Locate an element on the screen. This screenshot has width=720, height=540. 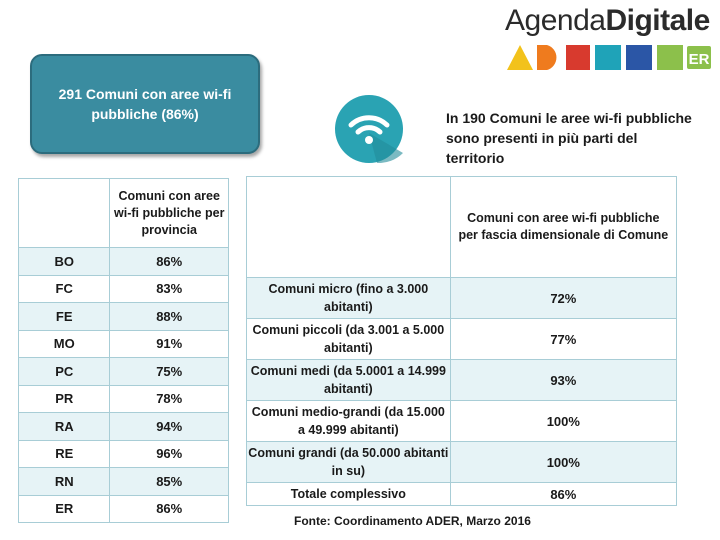
table-row: MO 91% is located at coordinates (123, 343).